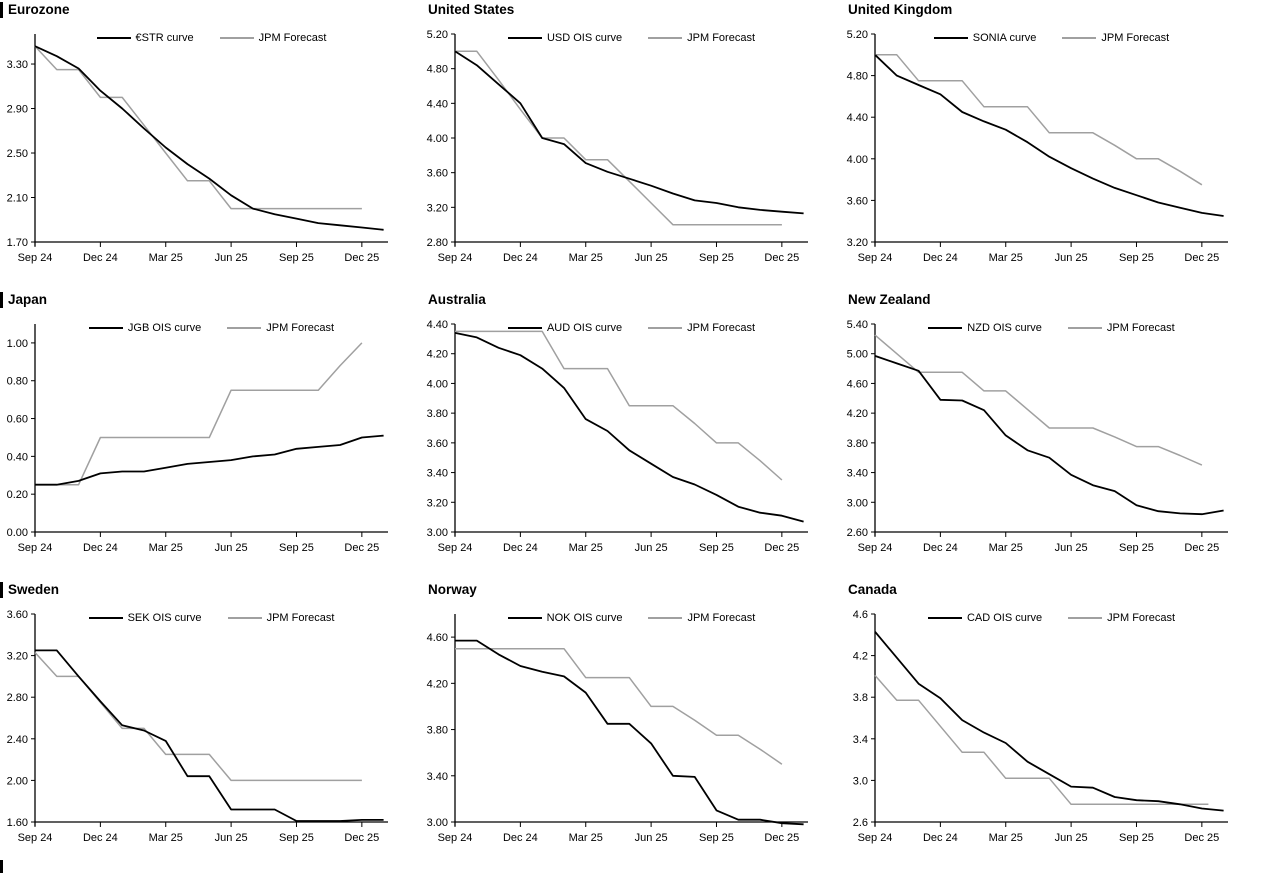 The width and height of the screenshot is (1264, 873). Describe the element at coordinates (164, 618) in the screenshot. I see `series-label: SEK OIS curve` at that location.